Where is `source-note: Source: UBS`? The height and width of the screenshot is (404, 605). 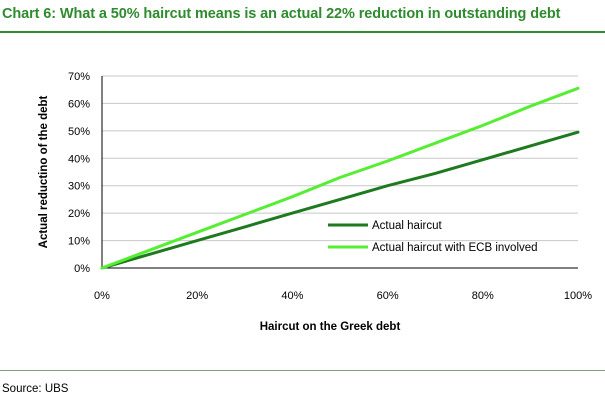
source-note: Source: UBS is located at coordinates (35, 389).